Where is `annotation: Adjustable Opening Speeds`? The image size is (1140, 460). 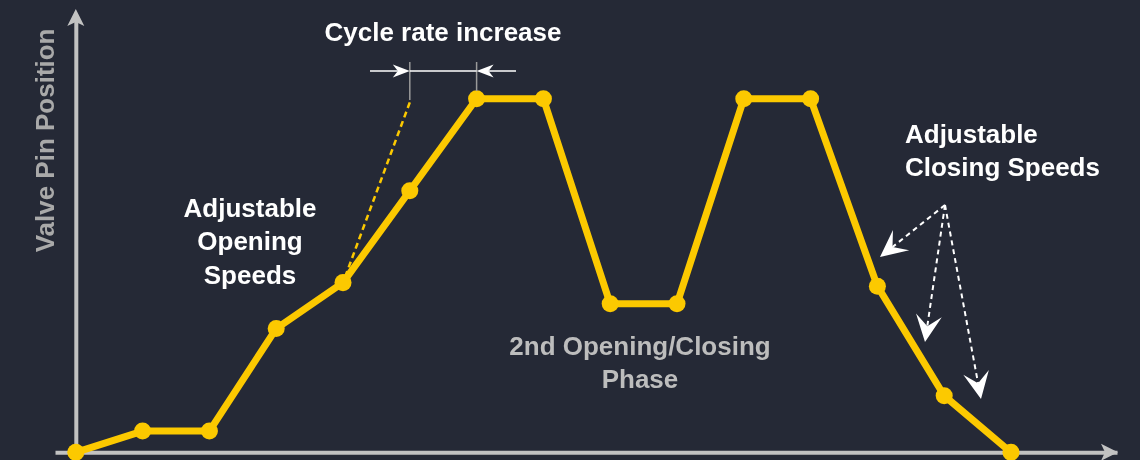
annotation: Adjustable Opening Speeds is located at coordinates (250, 241).